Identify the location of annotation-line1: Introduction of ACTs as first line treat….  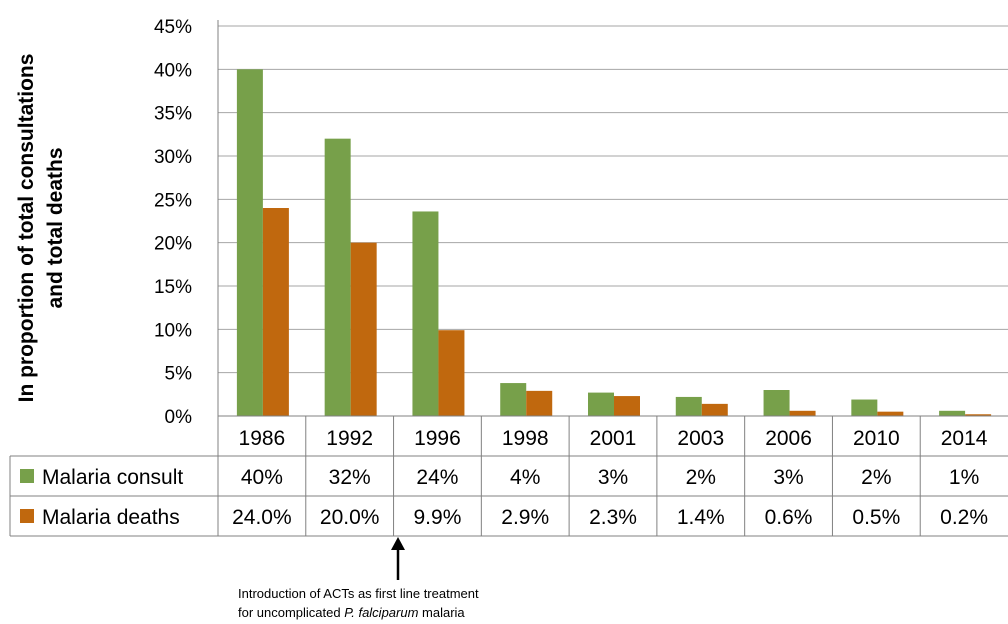
(358, 593).